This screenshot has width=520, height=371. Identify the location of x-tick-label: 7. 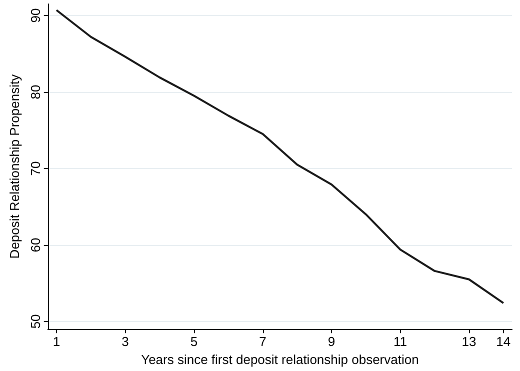
(262, 342).